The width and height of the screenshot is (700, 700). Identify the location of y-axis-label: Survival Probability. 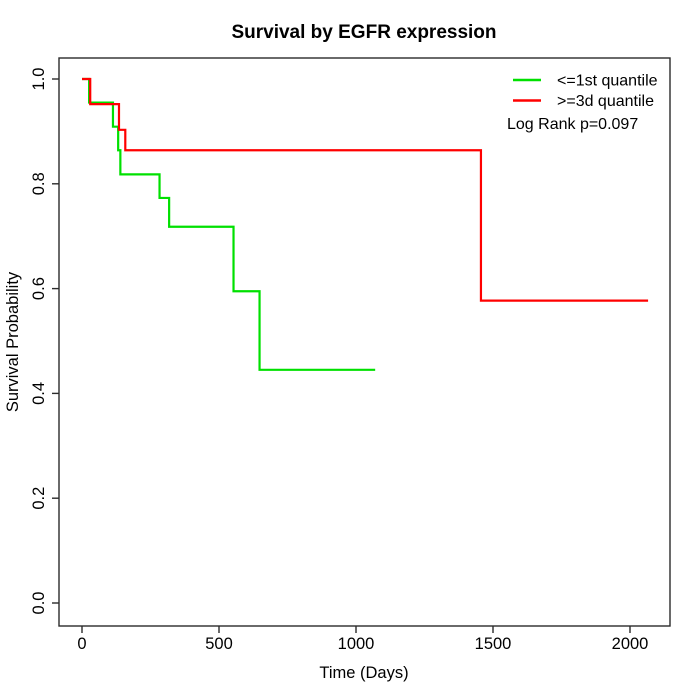
(13, 341).